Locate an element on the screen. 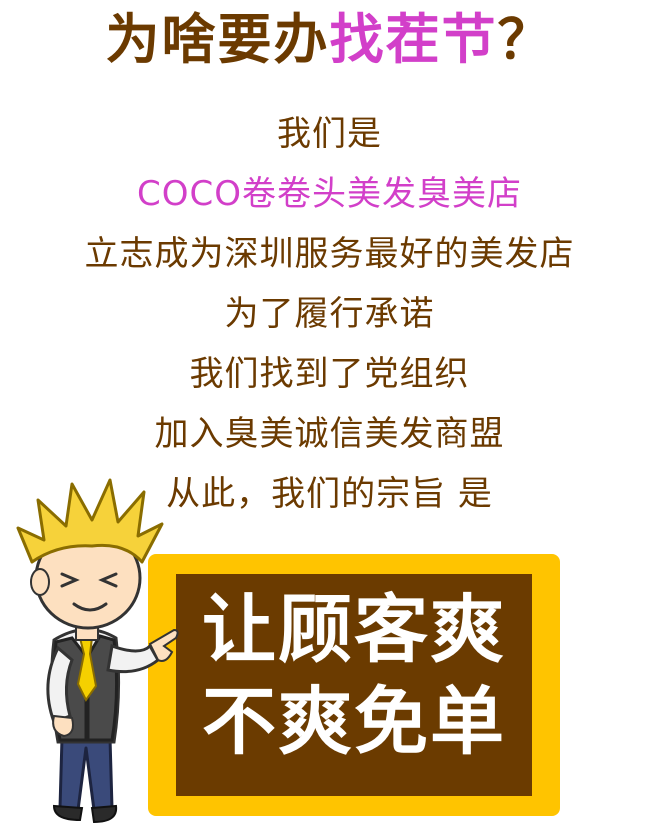 The image size is (659, 832). headline: 为啥要办找茬节？ is located at coordinates (329, 40).